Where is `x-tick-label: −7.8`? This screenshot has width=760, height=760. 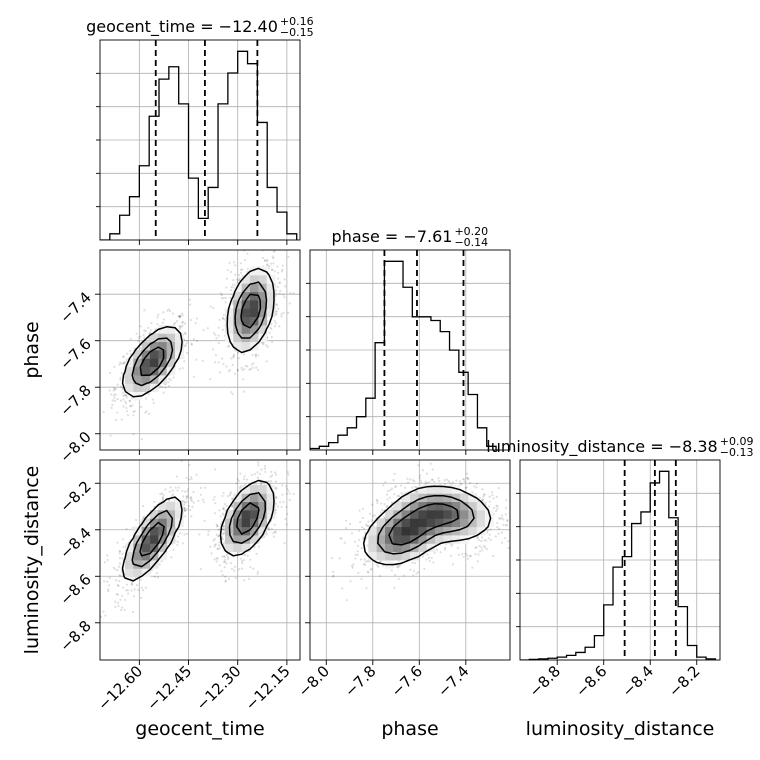
x-tick-label: −7.8 is located at coordinates (360, 681).